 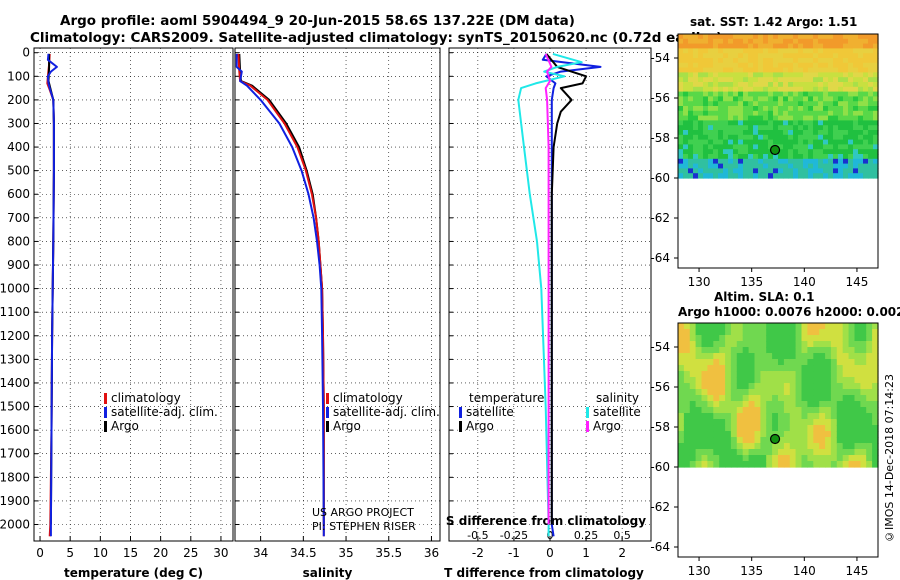 I want to click on temp-legend-swatch, so click(x=105, y=412).